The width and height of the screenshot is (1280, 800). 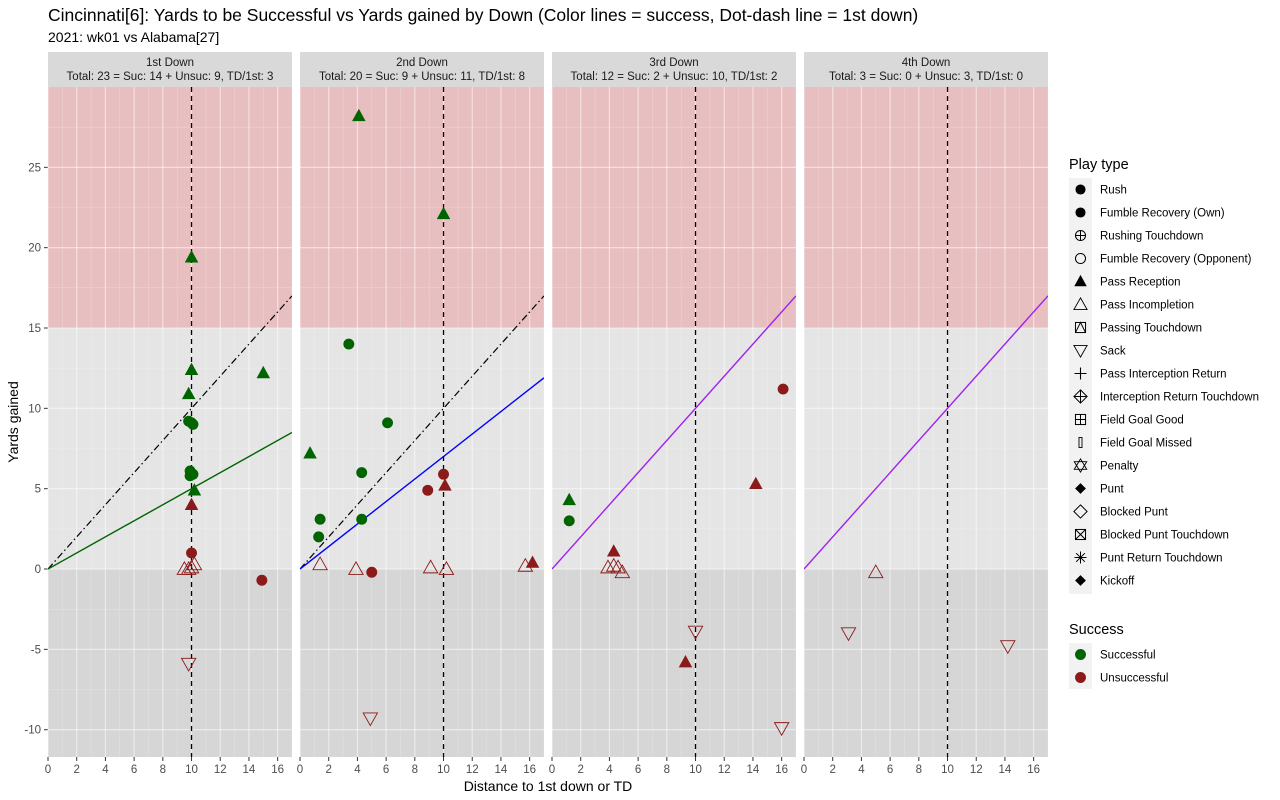 What do you see at coordinates (36, 650) in the screenshot?
I see `y-tick-label: -5` at bounding box center [36, 650].